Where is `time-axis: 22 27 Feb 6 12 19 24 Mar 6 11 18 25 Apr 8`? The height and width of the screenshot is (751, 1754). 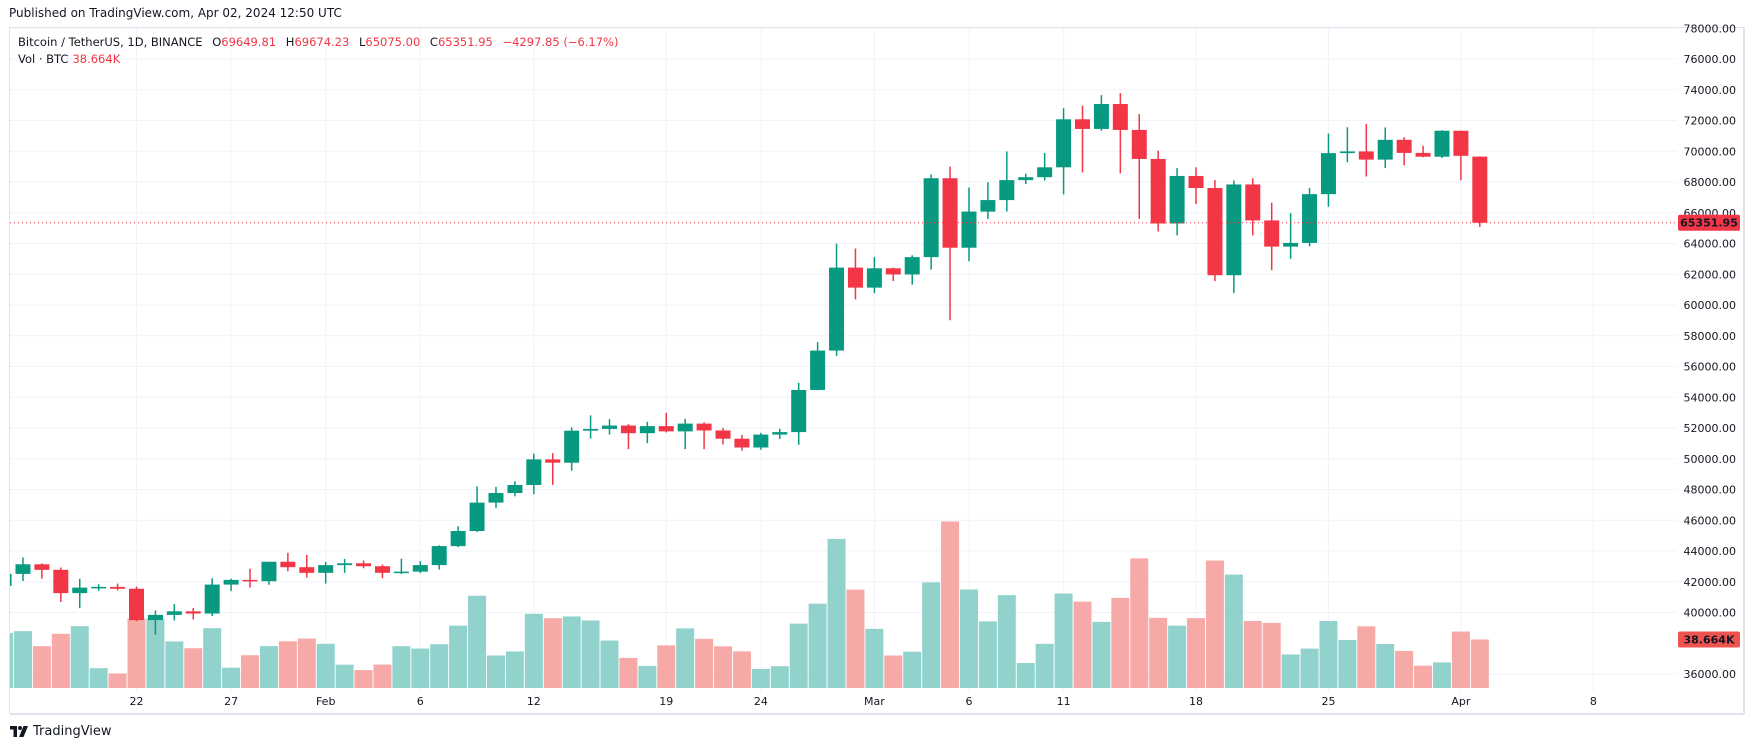
time-axis: 22 27 Feb 6 12 19 24 Mar 6 11 18 25 Apr 8 is located at coordinates (863, 701).